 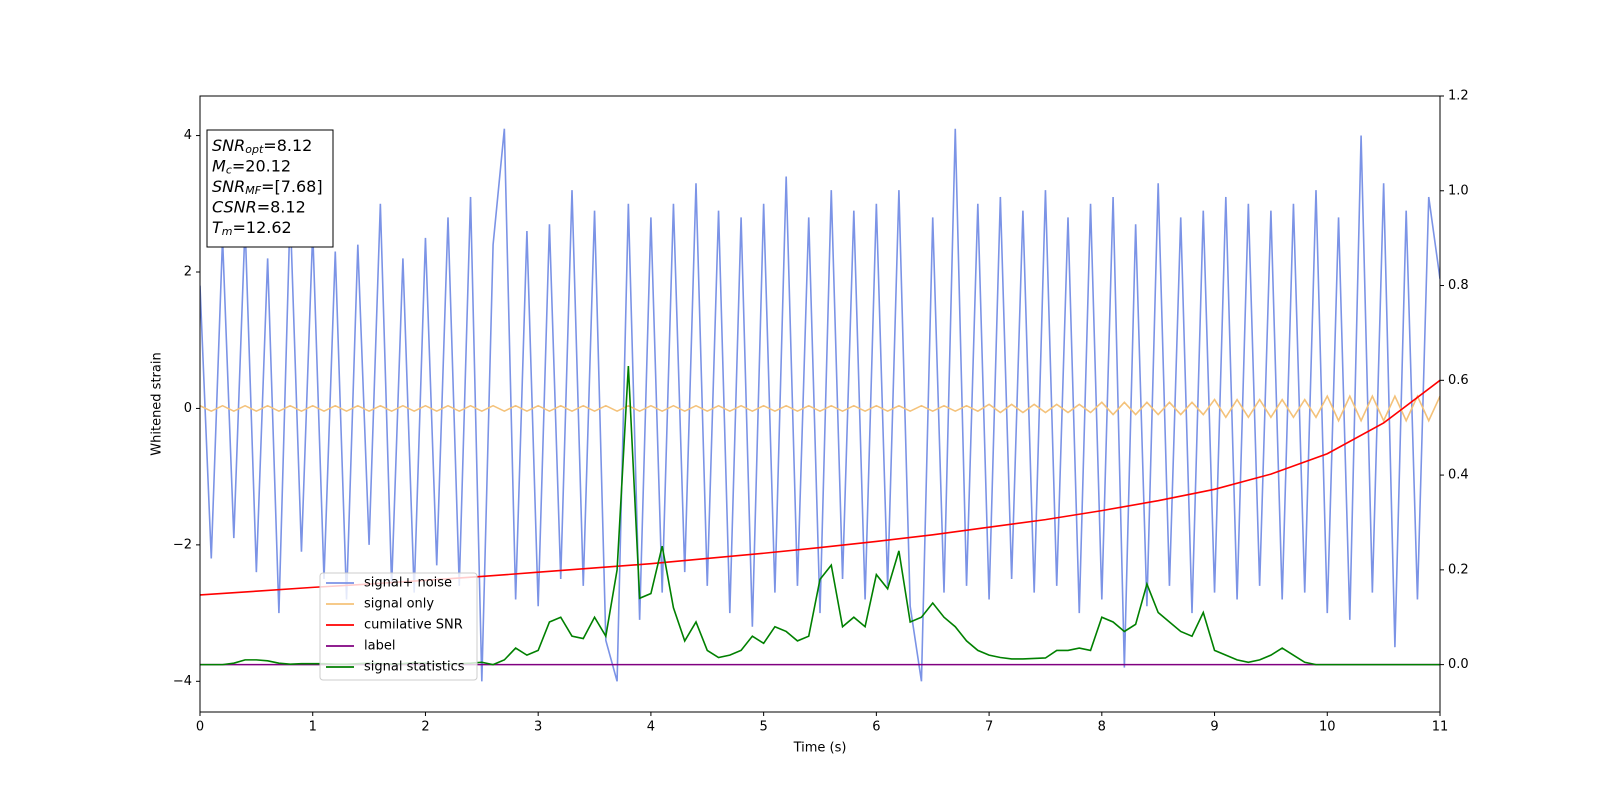 What do you see at coordinates (1102, 727) in the screenshot?
I see `x-tick-label: 8` at bounding box center [1102, 727].